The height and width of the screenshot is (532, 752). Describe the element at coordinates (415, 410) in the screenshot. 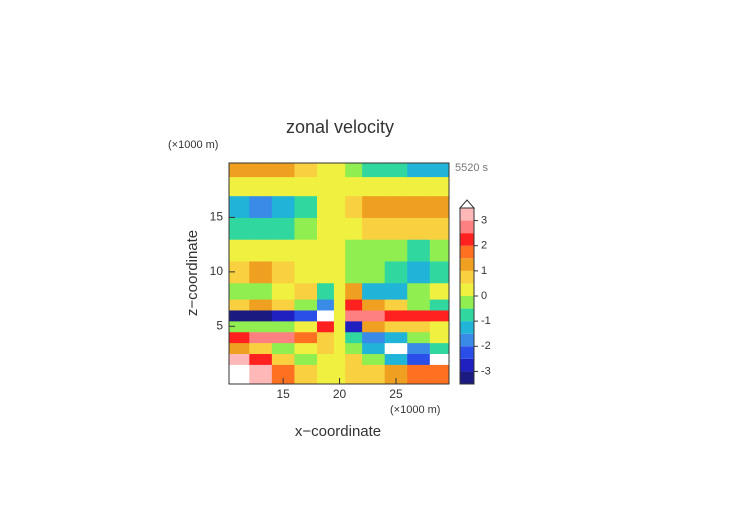

I see `x-unit: (×1000 m)` at that location.